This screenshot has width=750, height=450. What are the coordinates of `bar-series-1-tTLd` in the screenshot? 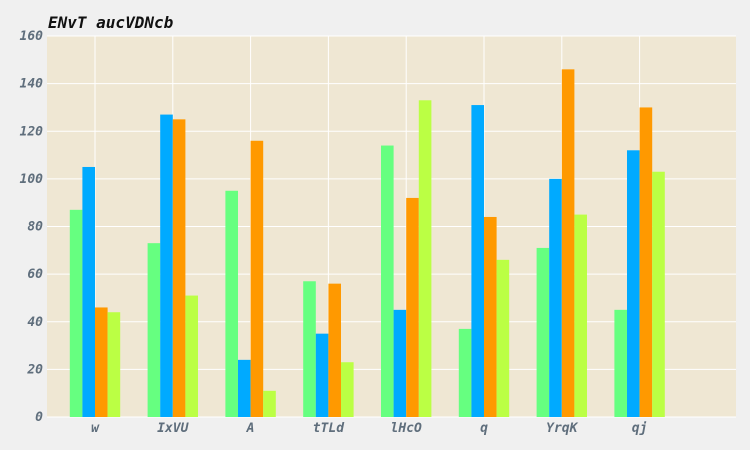 It's located at (309, 349).